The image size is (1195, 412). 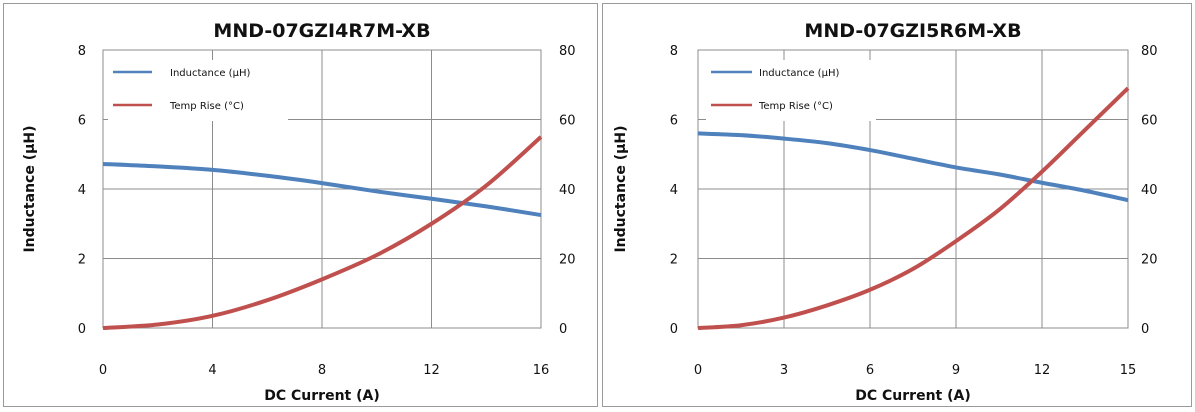 What do you see at coordinates (870, 370) in the screenshot?
I see `x-tick-label: 6` at bounding box center [870, 370].